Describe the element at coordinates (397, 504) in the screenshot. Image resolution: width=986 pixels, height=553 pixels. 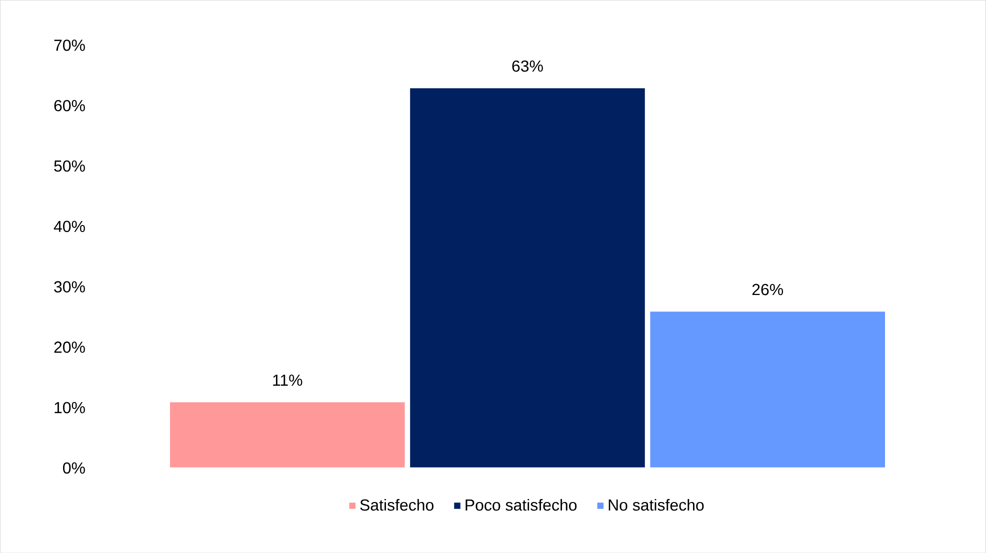
I see `legend-label: Satisfecho` at that location.